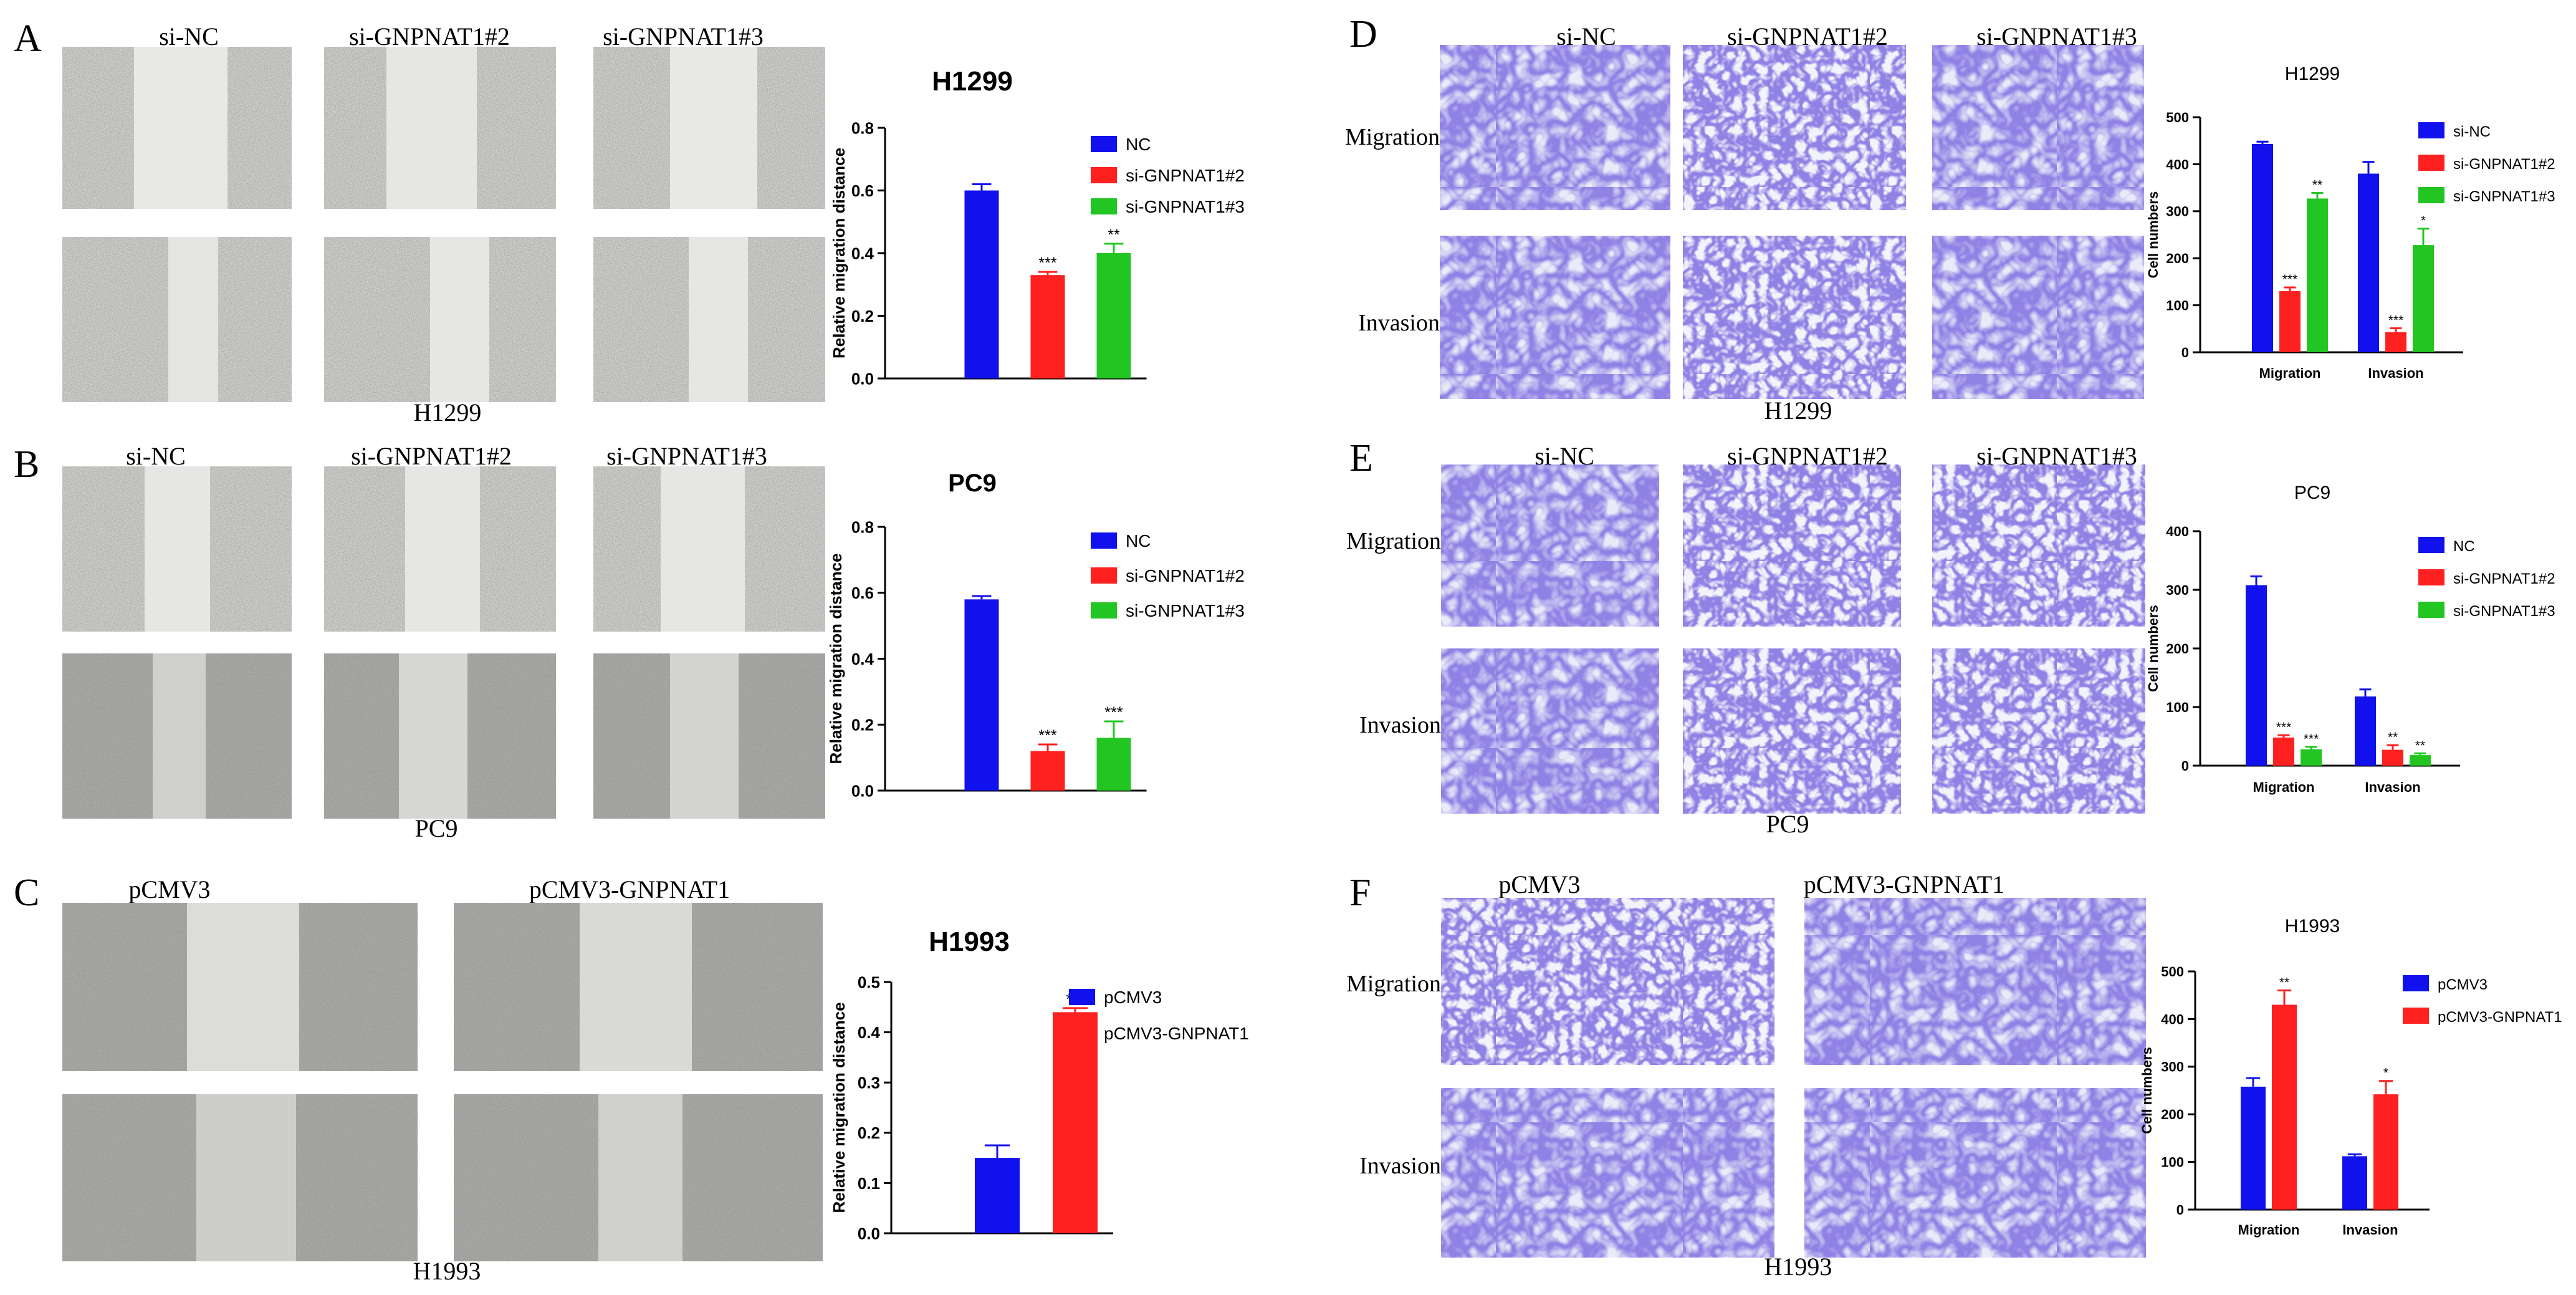 Image resolution: width=2576 pixels, height=1295 pixels. Describe the element at coordinates (839, 1107) in the screenshot. I see `y-axis-label: Relative migration distance` at that location.